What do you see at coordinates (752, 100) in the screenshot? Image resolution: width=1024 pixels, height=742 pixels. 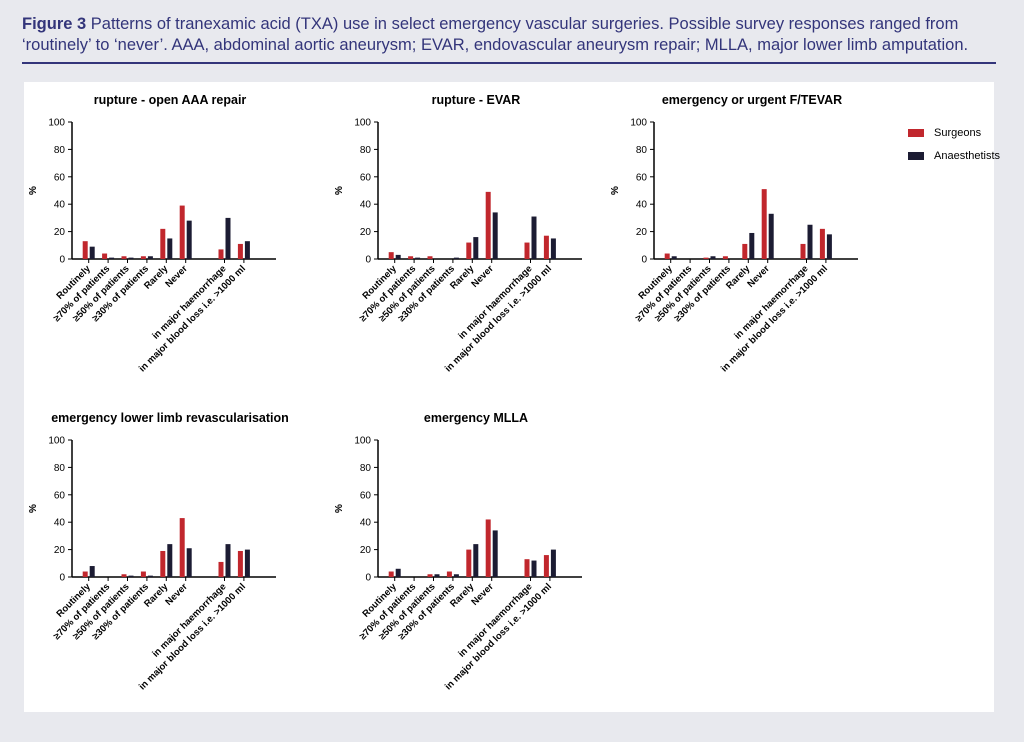 I see `chart-title: emergency or urgent F/TEVAR` at bounding box center [752, 100].